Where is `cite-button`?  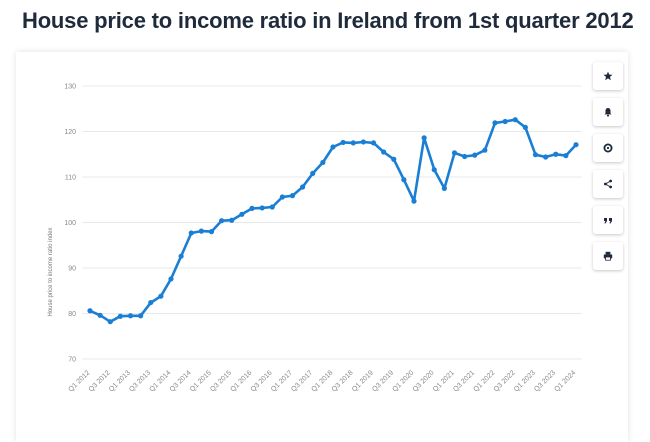
cite-button is located at coordinates (608, 220).